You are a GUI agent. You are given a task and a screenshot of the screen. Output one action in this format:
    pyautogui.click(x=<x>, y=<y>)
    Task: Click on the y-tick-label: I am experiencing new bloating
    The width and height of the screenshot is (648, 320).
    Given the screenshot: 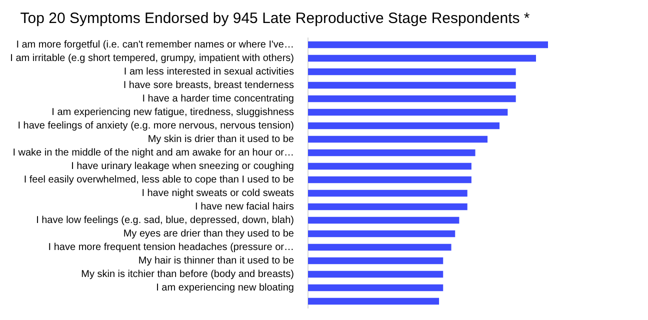 What is the action you would take?
    pyautogui.click(x=225, y=288)
    